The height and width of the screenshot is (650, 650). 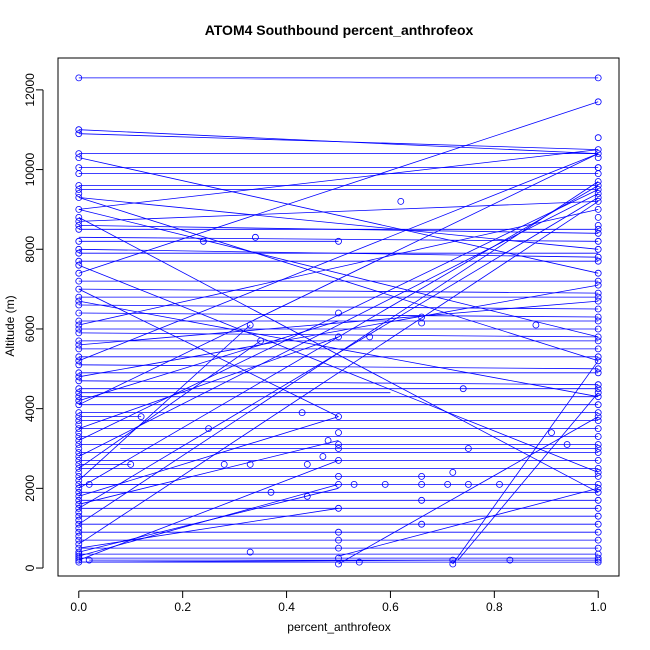 I want to click on y-tick-label-0: 0, so click(x=30, y=567).